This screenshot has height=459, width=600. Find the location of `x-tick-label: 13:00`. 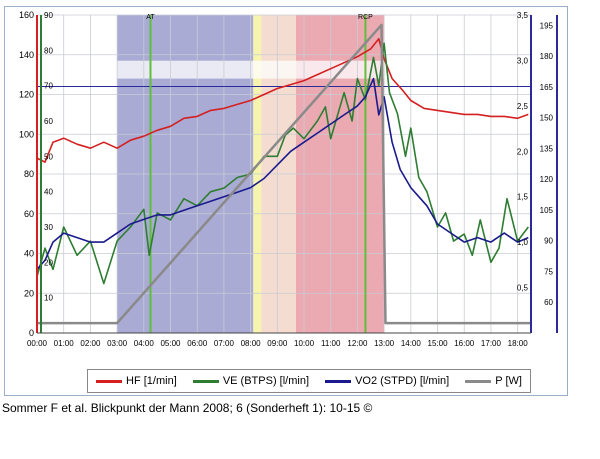

x-tick-label: 13:00 is located at coordinates (384, 343).